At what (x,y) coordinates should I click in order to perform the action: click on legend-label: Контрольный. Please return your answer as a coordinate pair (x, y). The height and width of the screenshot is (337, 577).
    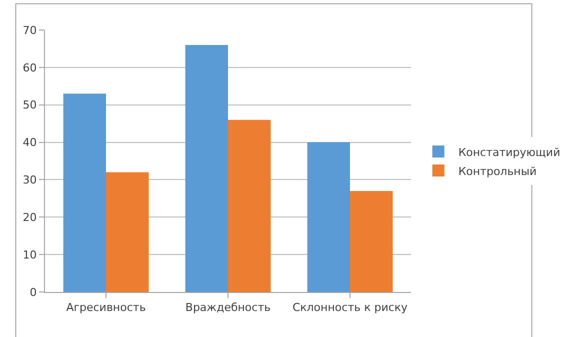
    Looking at the image, I should click on (497, 171).